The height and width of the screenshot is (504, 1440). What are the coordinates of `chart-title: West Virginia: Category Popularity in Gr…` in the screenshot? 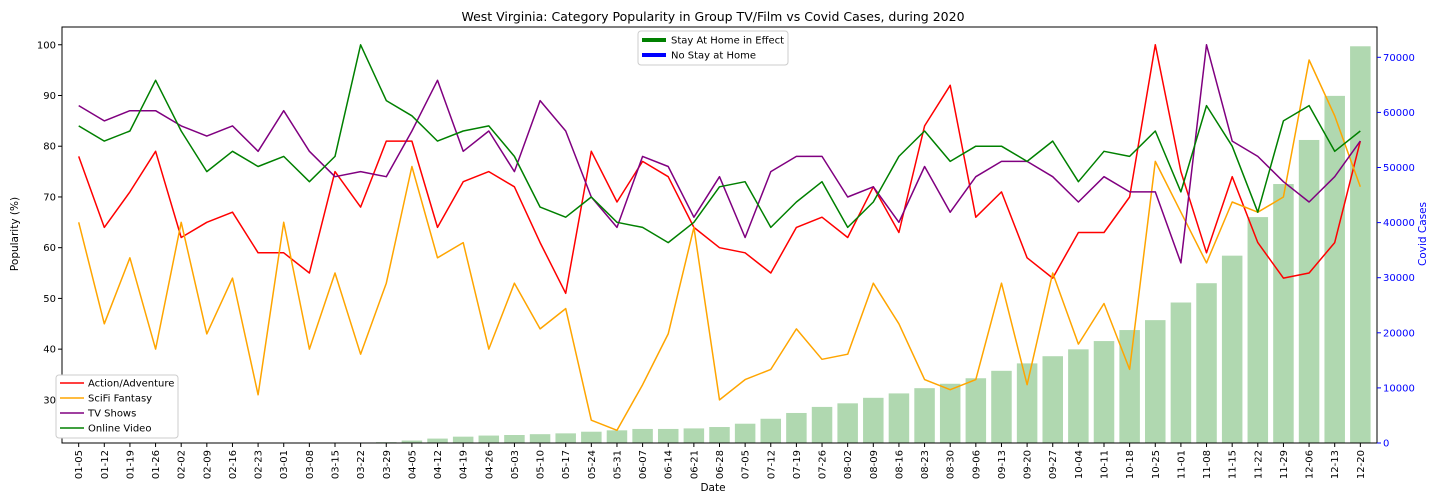 It's located at (712, 16).